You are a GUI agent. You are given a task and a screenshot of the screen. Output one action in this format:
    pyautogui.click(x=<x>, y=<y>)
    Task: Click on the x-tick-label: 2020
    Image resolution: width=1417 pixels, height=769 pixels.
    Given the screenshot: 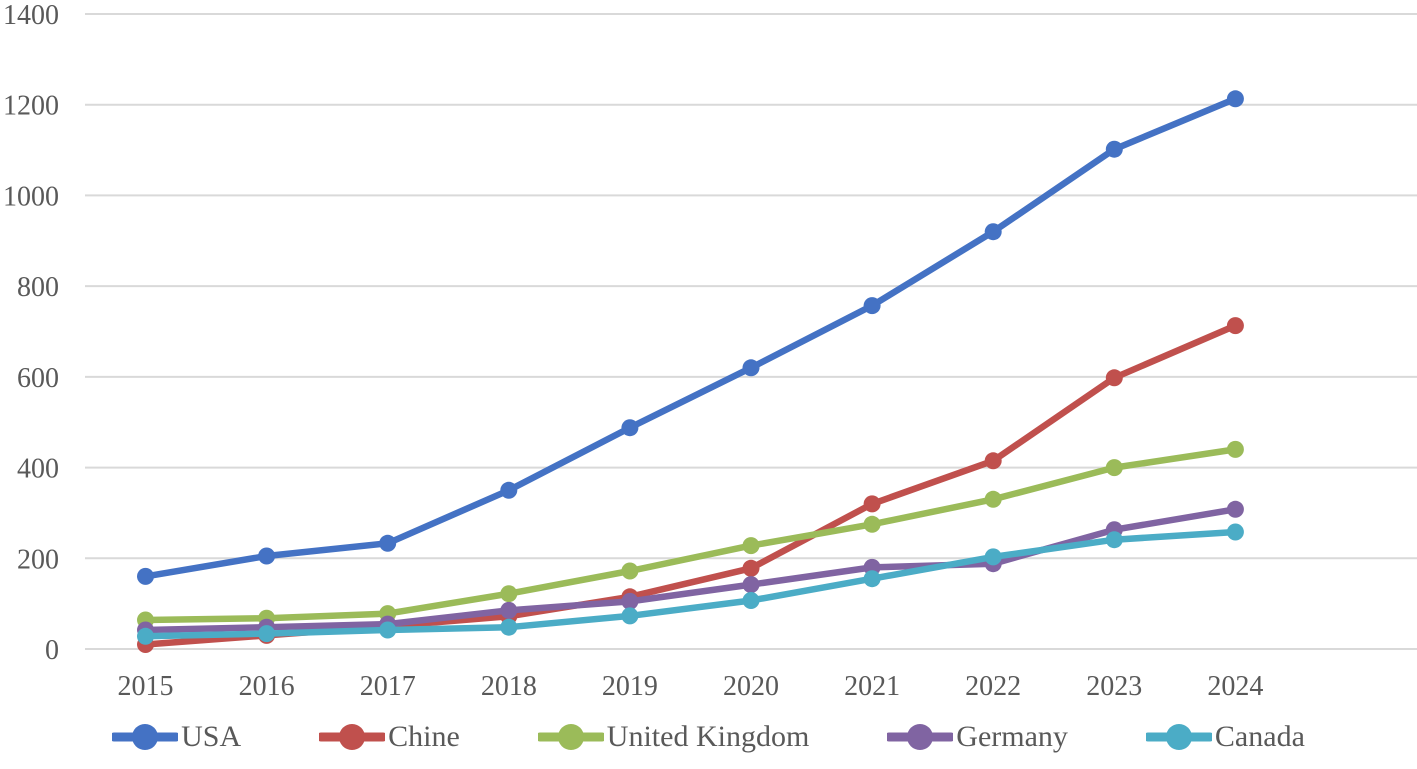 What is the action you would take?
    pyautogui.click(x=751, y=686)
    